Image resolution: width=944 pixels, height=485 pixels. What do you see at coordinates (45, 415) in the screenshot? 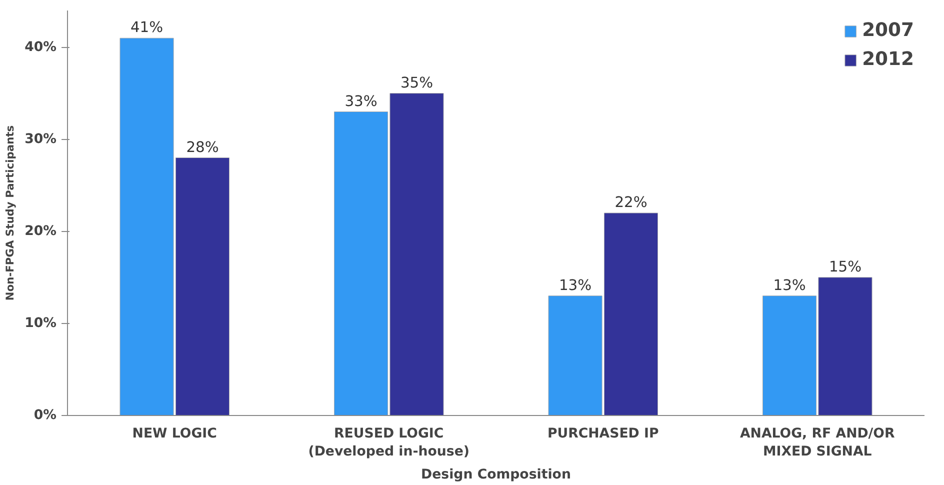
I see `y-tick-label: 0%` at bounding box center [45, 415].